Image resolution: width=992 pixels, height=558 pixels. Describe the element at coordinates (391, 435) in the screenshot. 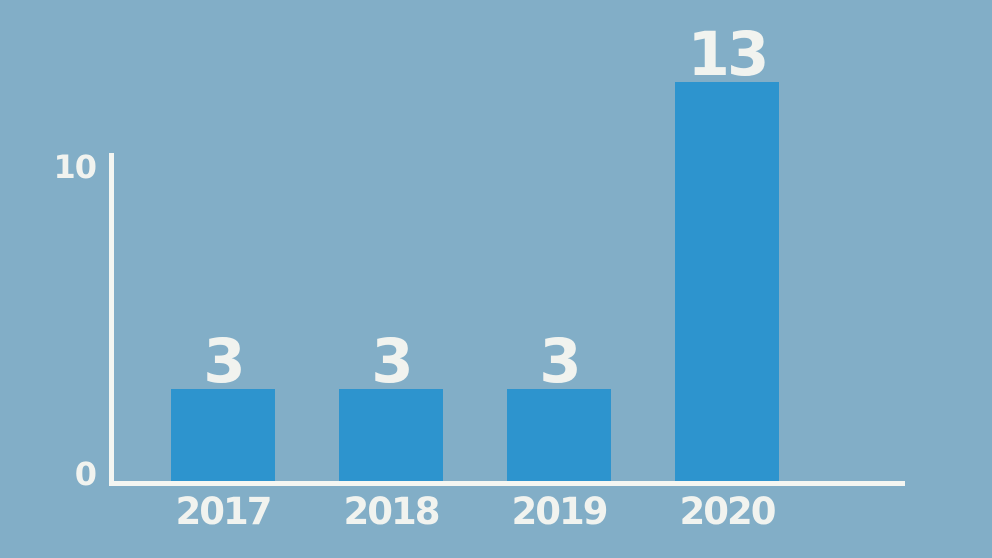

I see `bar-2018` at that location.